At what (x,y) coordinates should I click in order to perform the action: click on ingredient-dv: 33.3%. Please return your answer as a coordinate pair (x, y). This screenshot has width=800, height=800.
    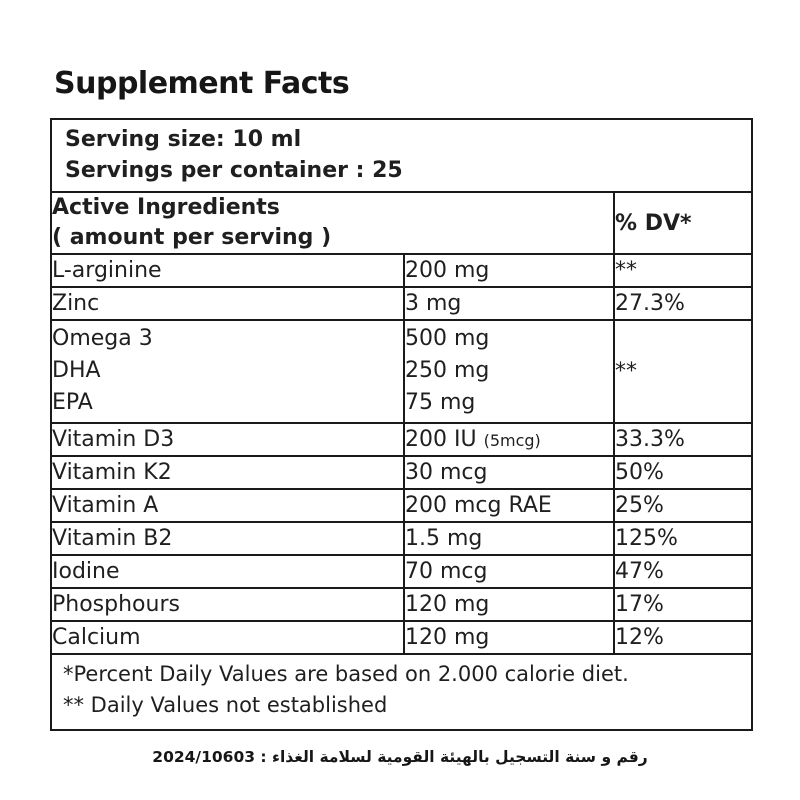
    Looking at the image, I should click on (682, 440).